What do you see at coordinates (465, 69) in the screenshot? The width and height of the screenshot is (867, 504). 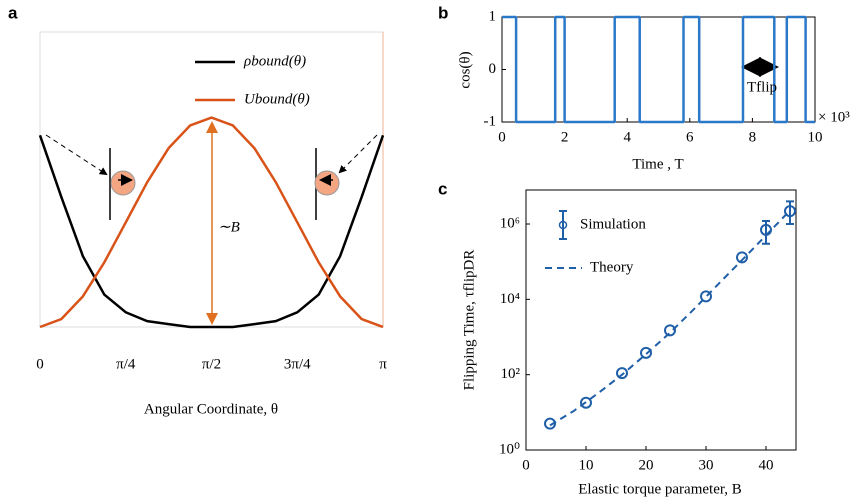 I see `y-axis-label: cos(θ)` at bounding box center [465, 69].